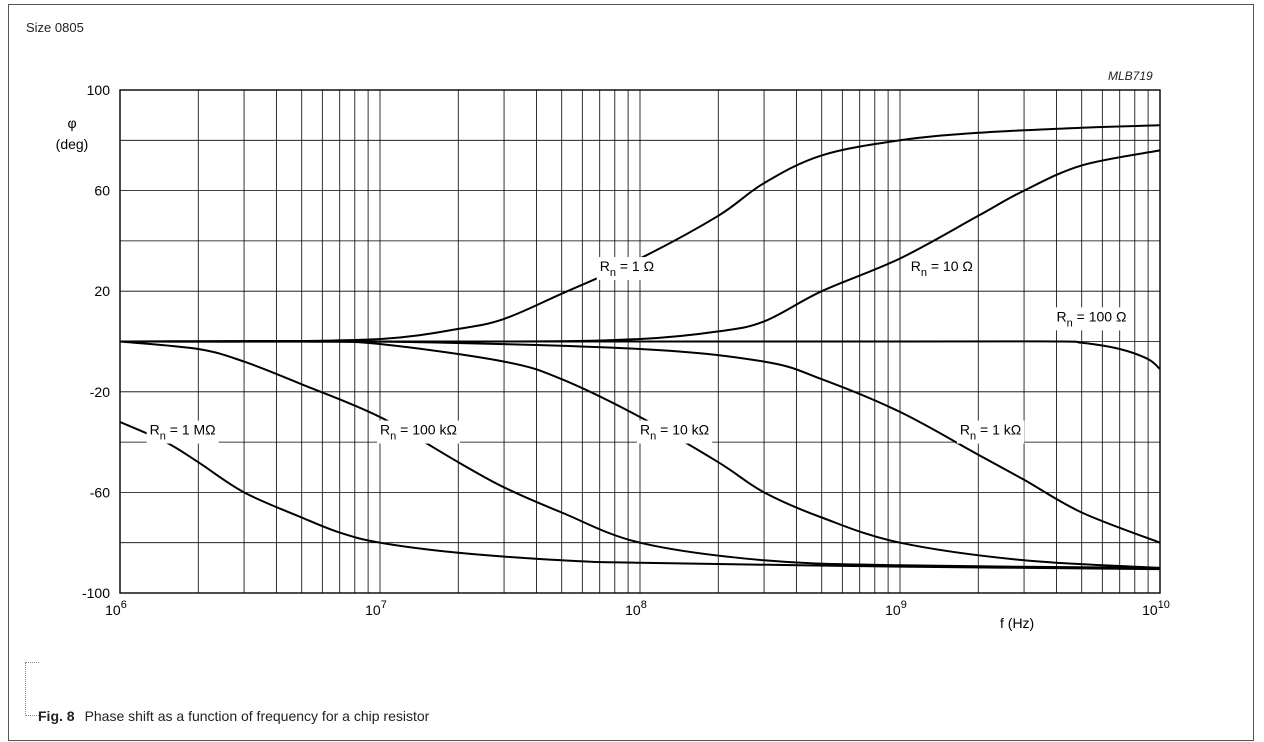 The image size is (1264, 742). I want to click on series-label-4: Rn = 10 kΩ, so click(674, 432).